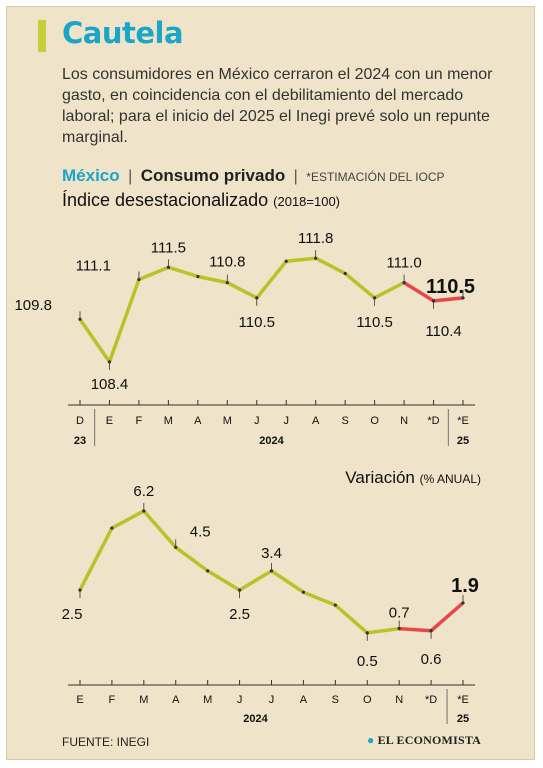 The height and width of the screenshot is (768, 543). I want to click on data-label: 110.8, so click(227, 262).